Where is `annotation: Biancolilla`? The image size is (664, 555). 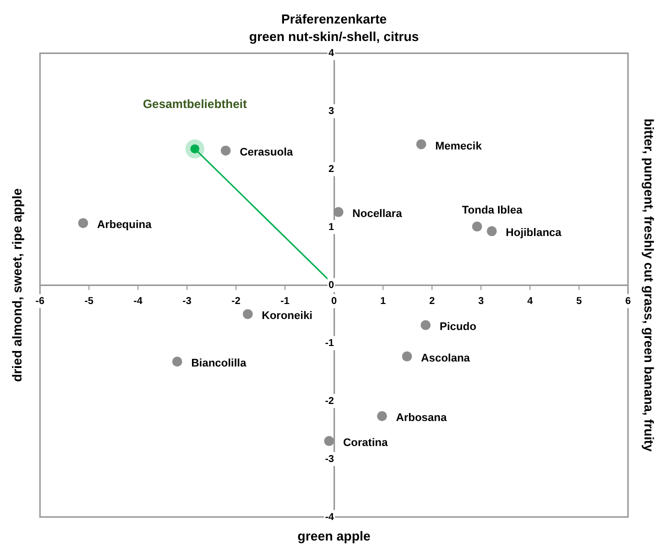 annotation: Biancolilla is located at coordinates (219, 364).